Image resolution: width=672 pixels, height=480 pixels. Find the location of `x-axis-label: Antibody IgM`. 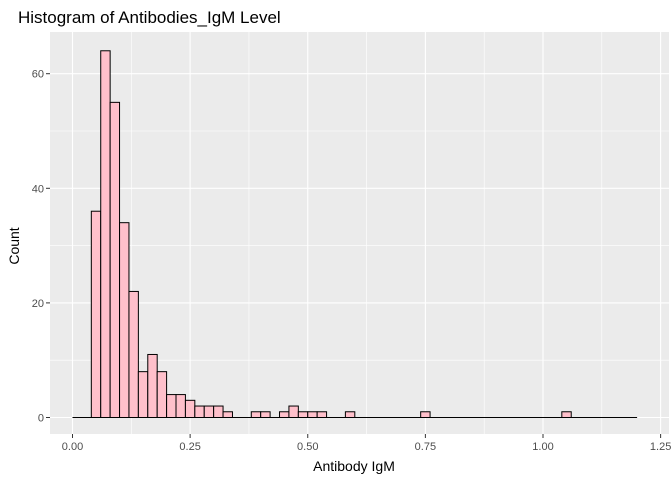

x-axis-label: Antibody IgM is located at coordinates (354, 466).